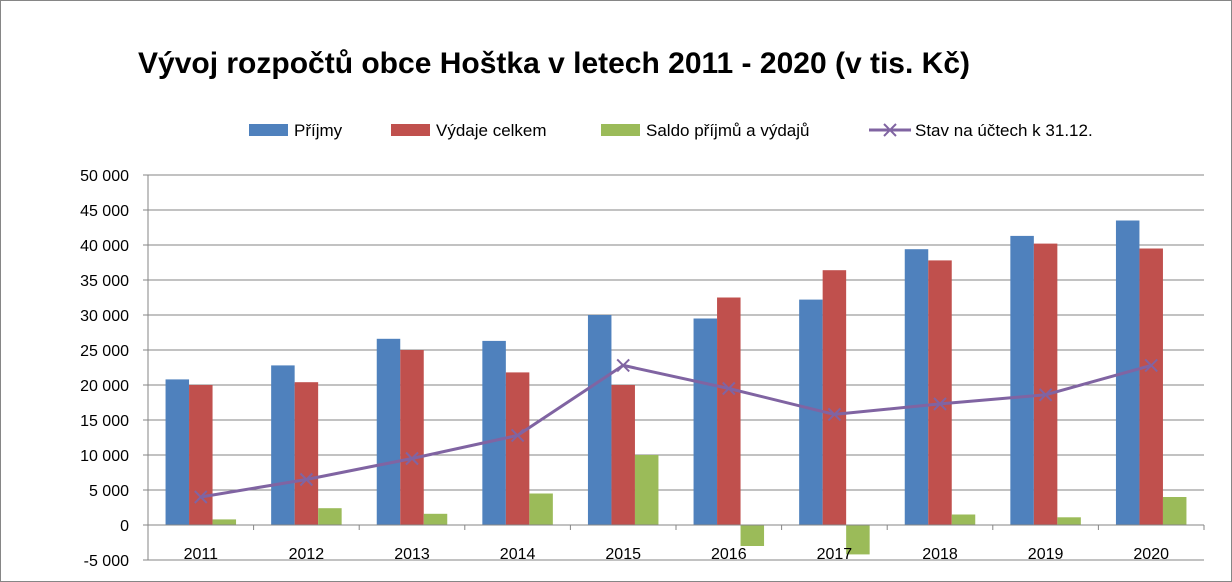  Describe the element at coordinates (1004, 130) in the screenshot. I see `legend-label: Stav na účtech k 31.12.` at that location.